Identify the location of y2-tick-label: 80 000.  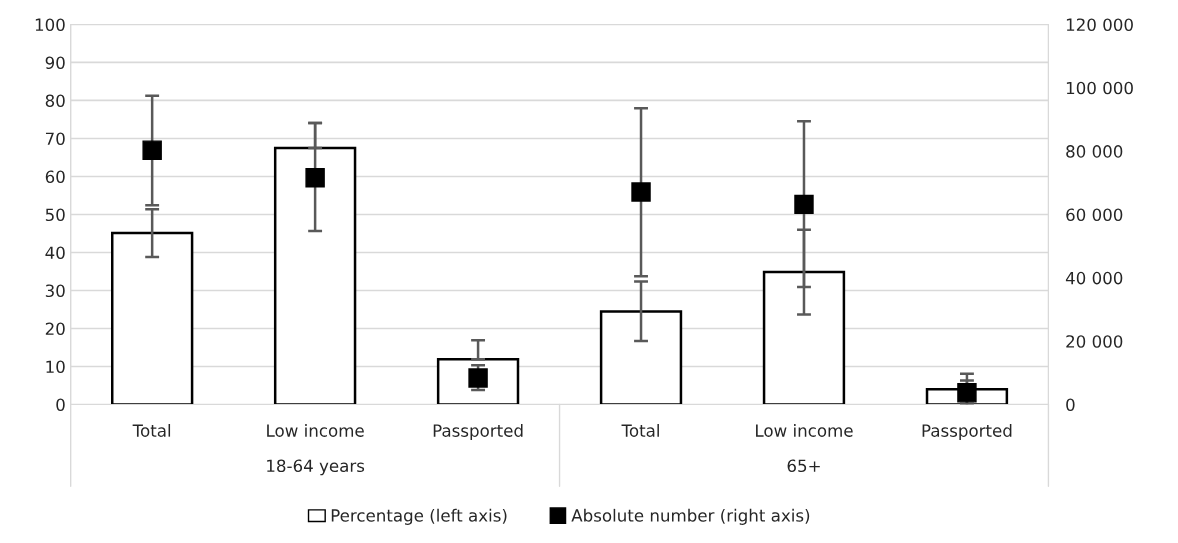
(1094, 151).